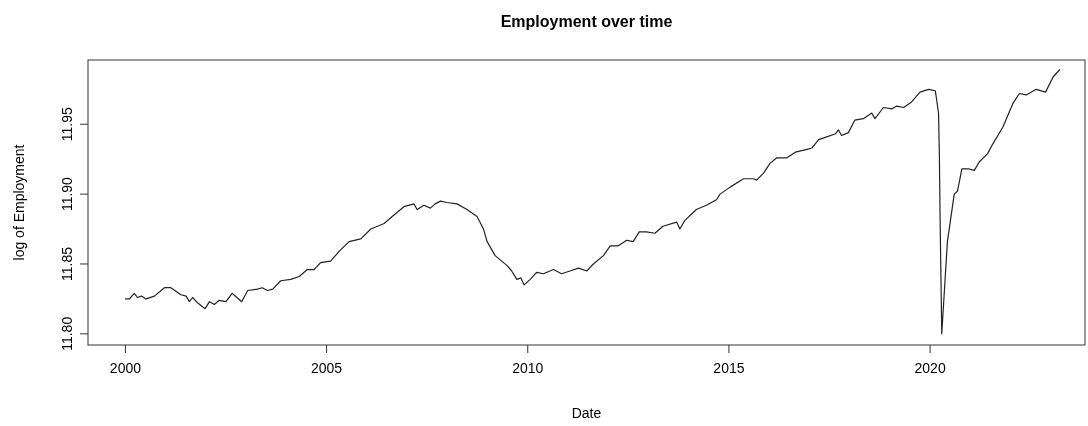  I want to click on y-axis-title: log of Employment, so click(19, 202).